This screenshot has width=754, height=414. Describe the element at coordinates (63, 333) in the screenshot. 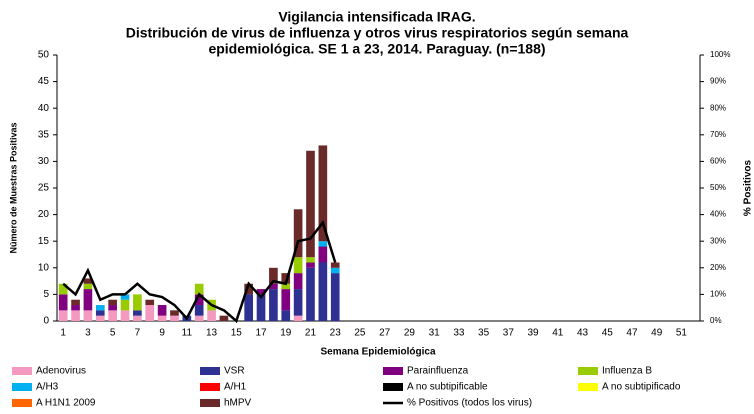

I see `x-tick-label: 1` at that location.